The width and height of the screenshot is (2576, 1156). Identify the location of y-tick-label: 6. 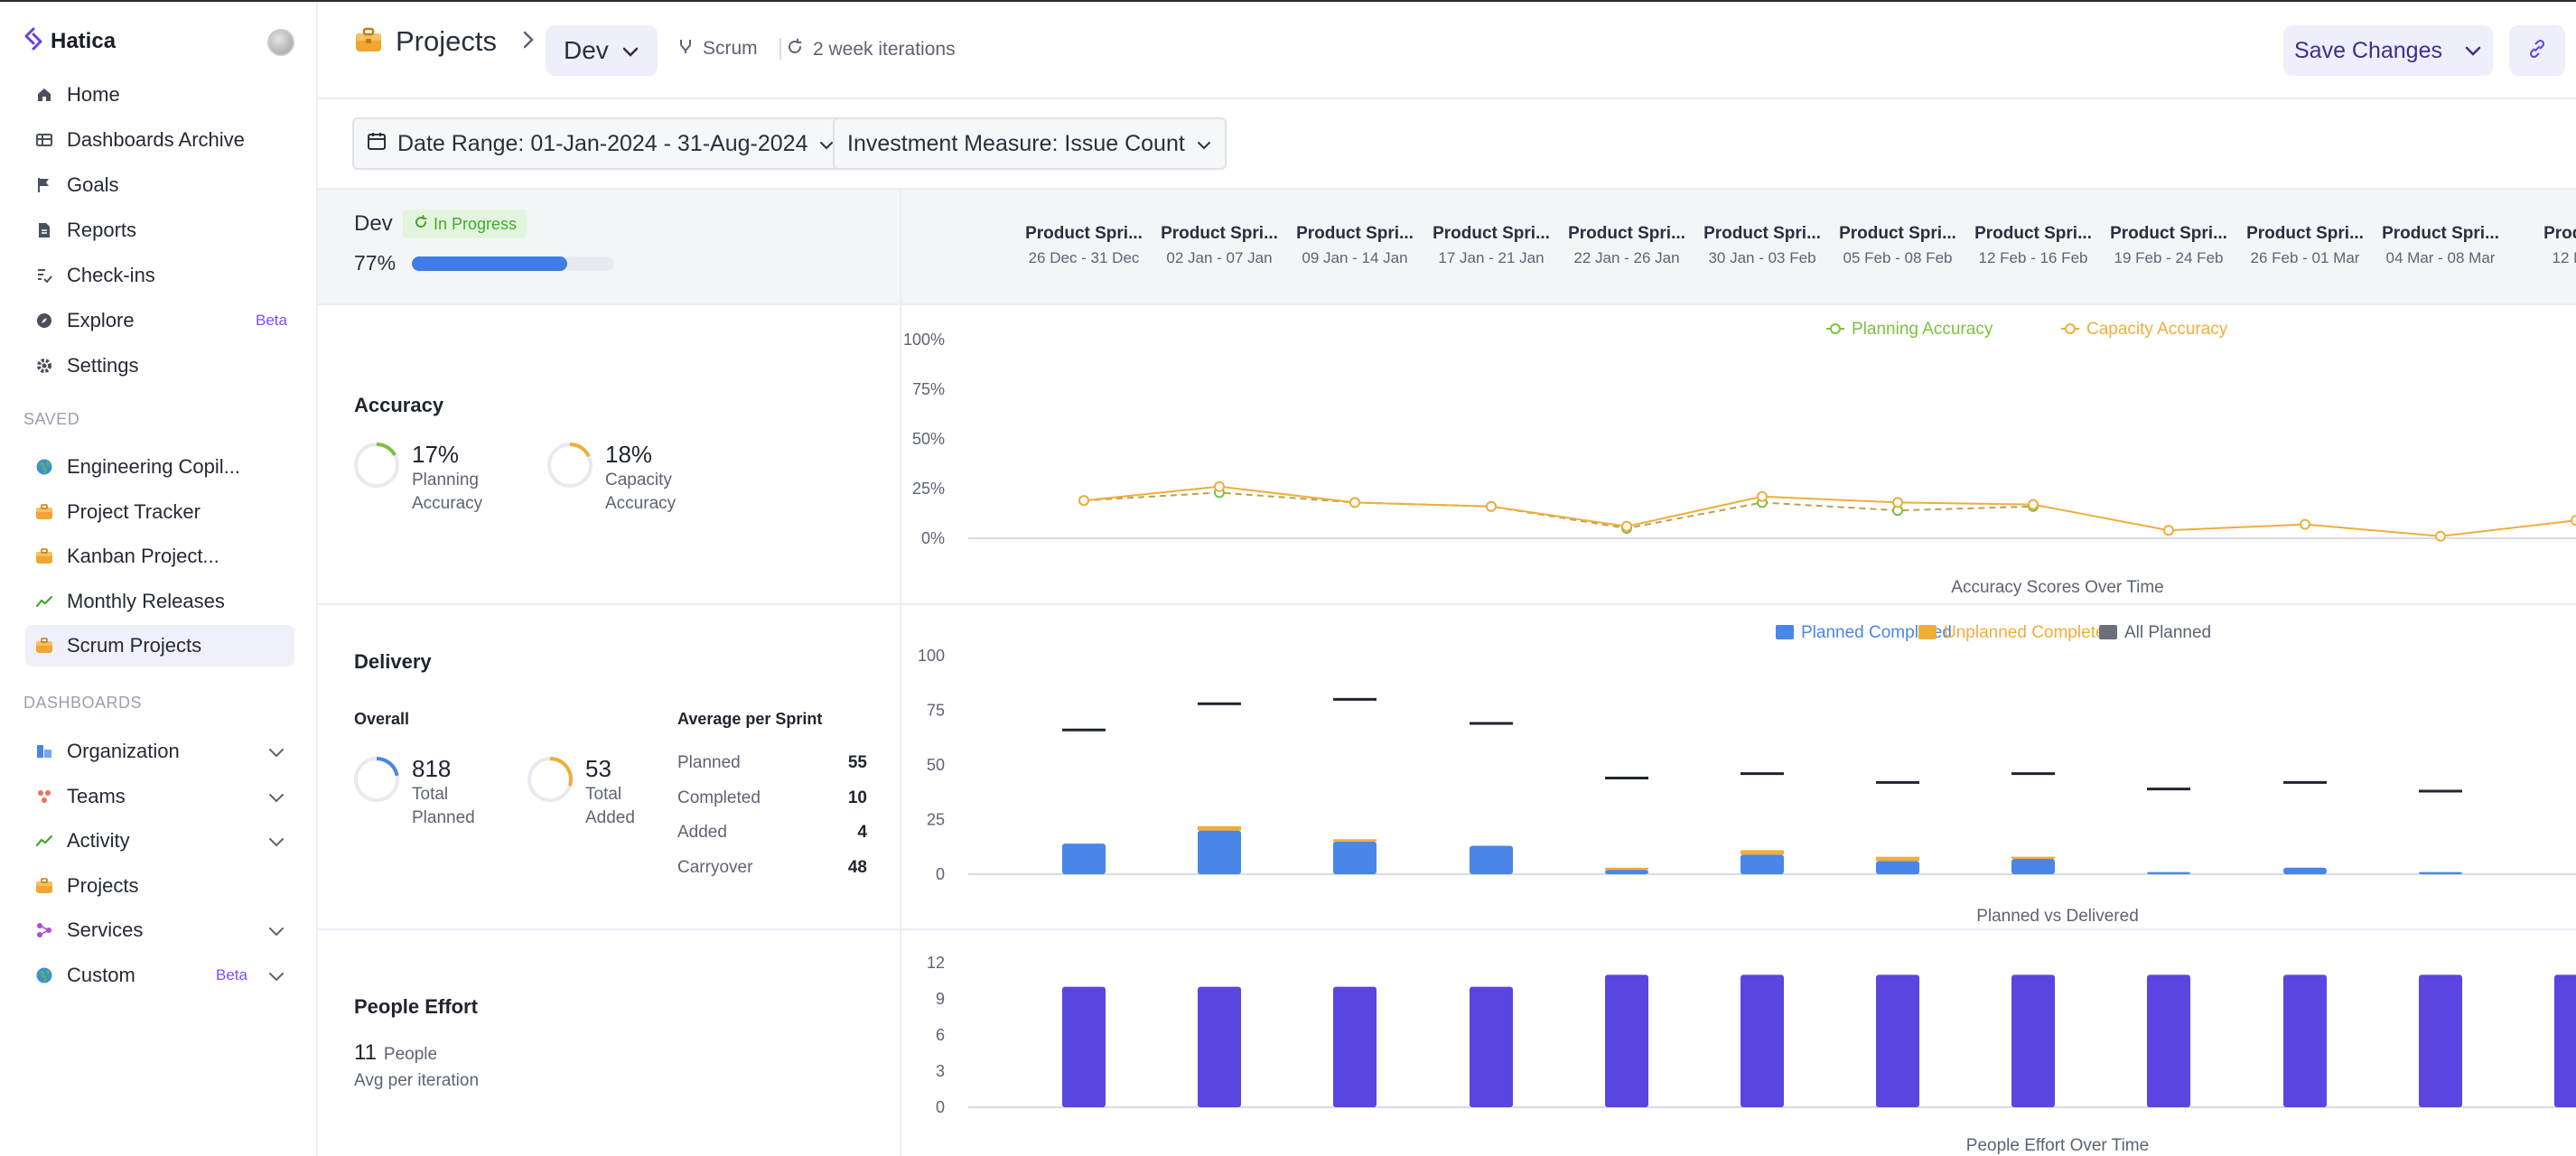
(940, 1035).